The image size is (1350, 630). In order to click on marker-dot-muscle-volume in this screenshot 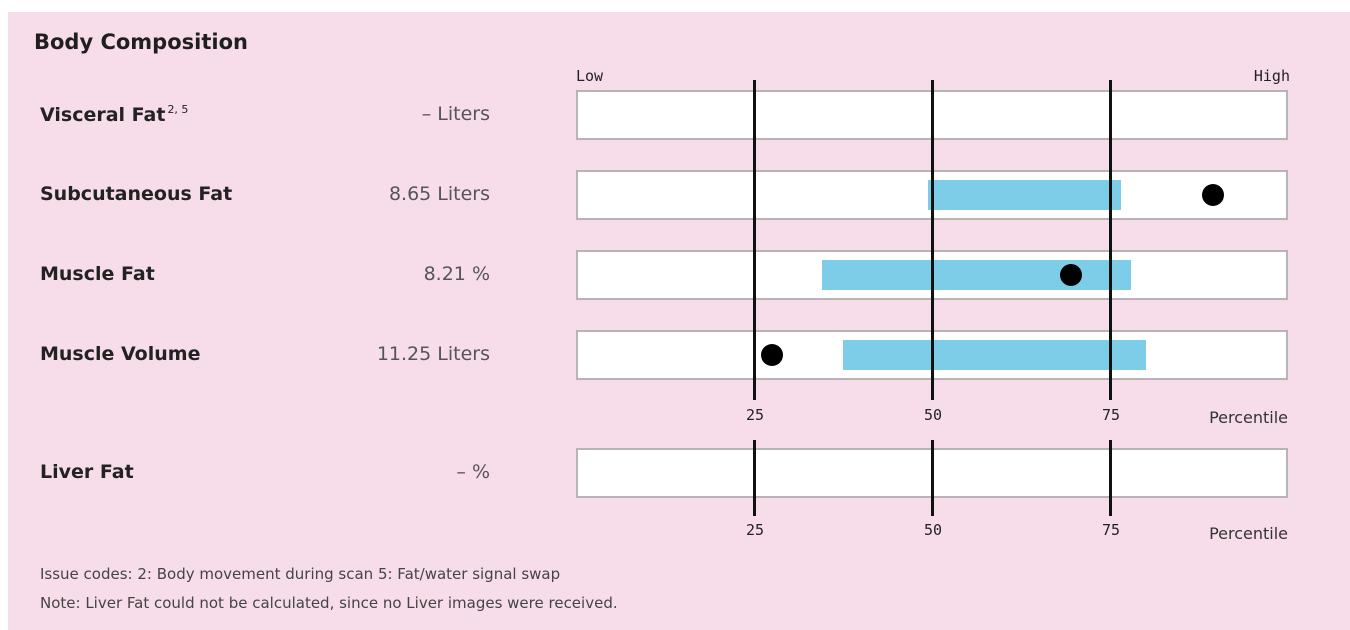, I will do `click(771, 355)`.